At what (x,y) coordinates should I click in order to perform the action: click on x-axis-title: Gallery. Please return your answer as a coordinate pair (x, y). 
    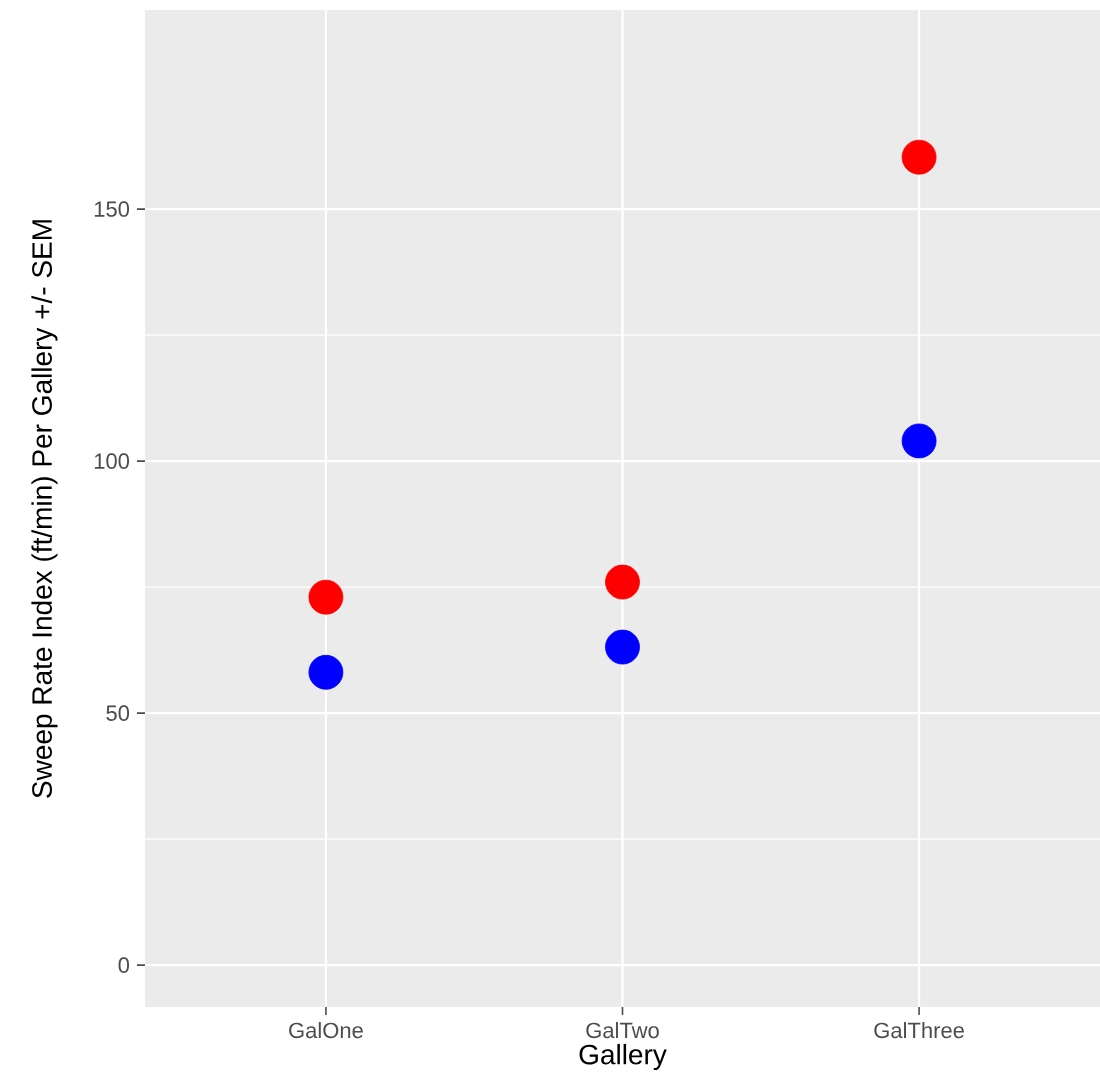
    Looking at the image, I should click on (623, 1057).